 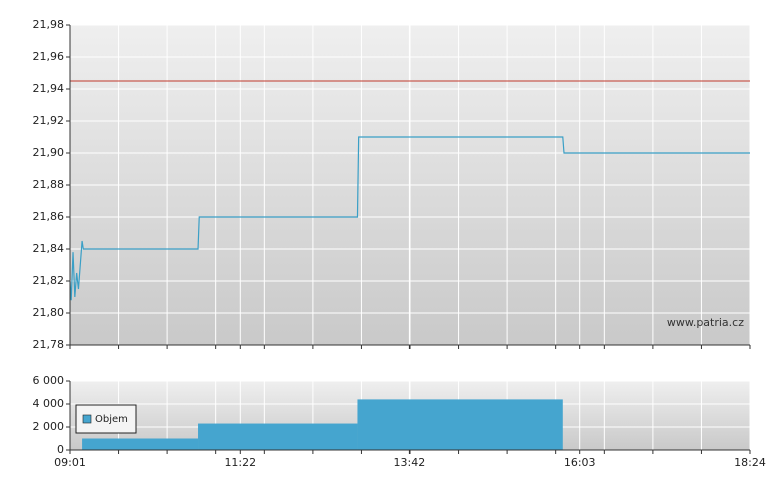 I want to click on y-tick-label: 21,96, so click(x=49, y=56).